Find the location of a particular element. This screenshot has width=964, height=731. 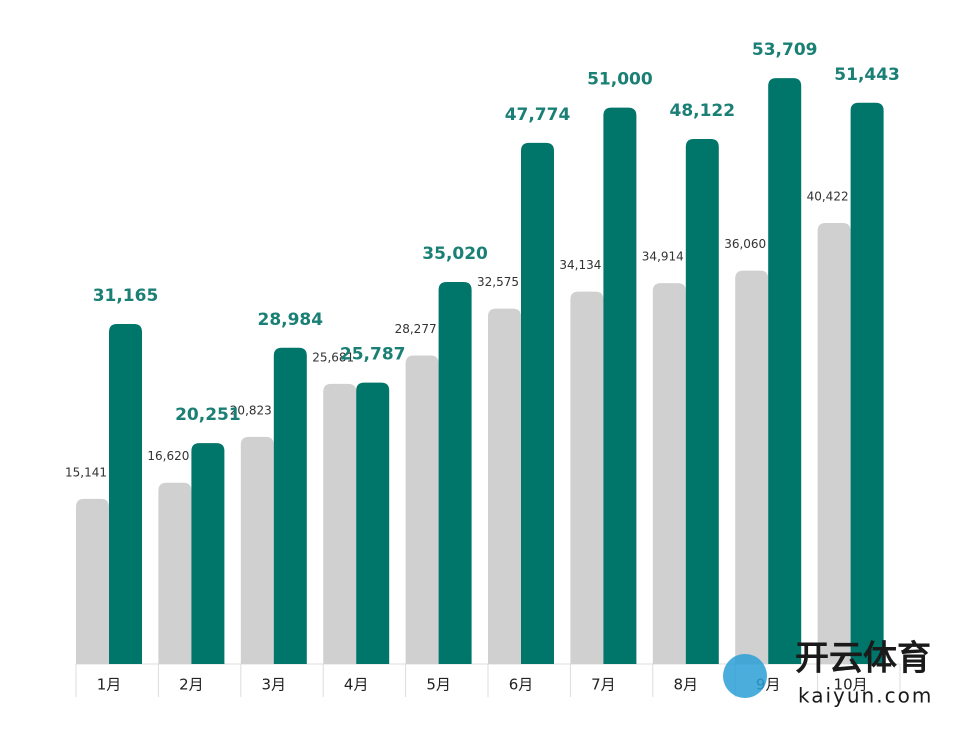

value-label: 31,165 is located at coordinates (126, 296).